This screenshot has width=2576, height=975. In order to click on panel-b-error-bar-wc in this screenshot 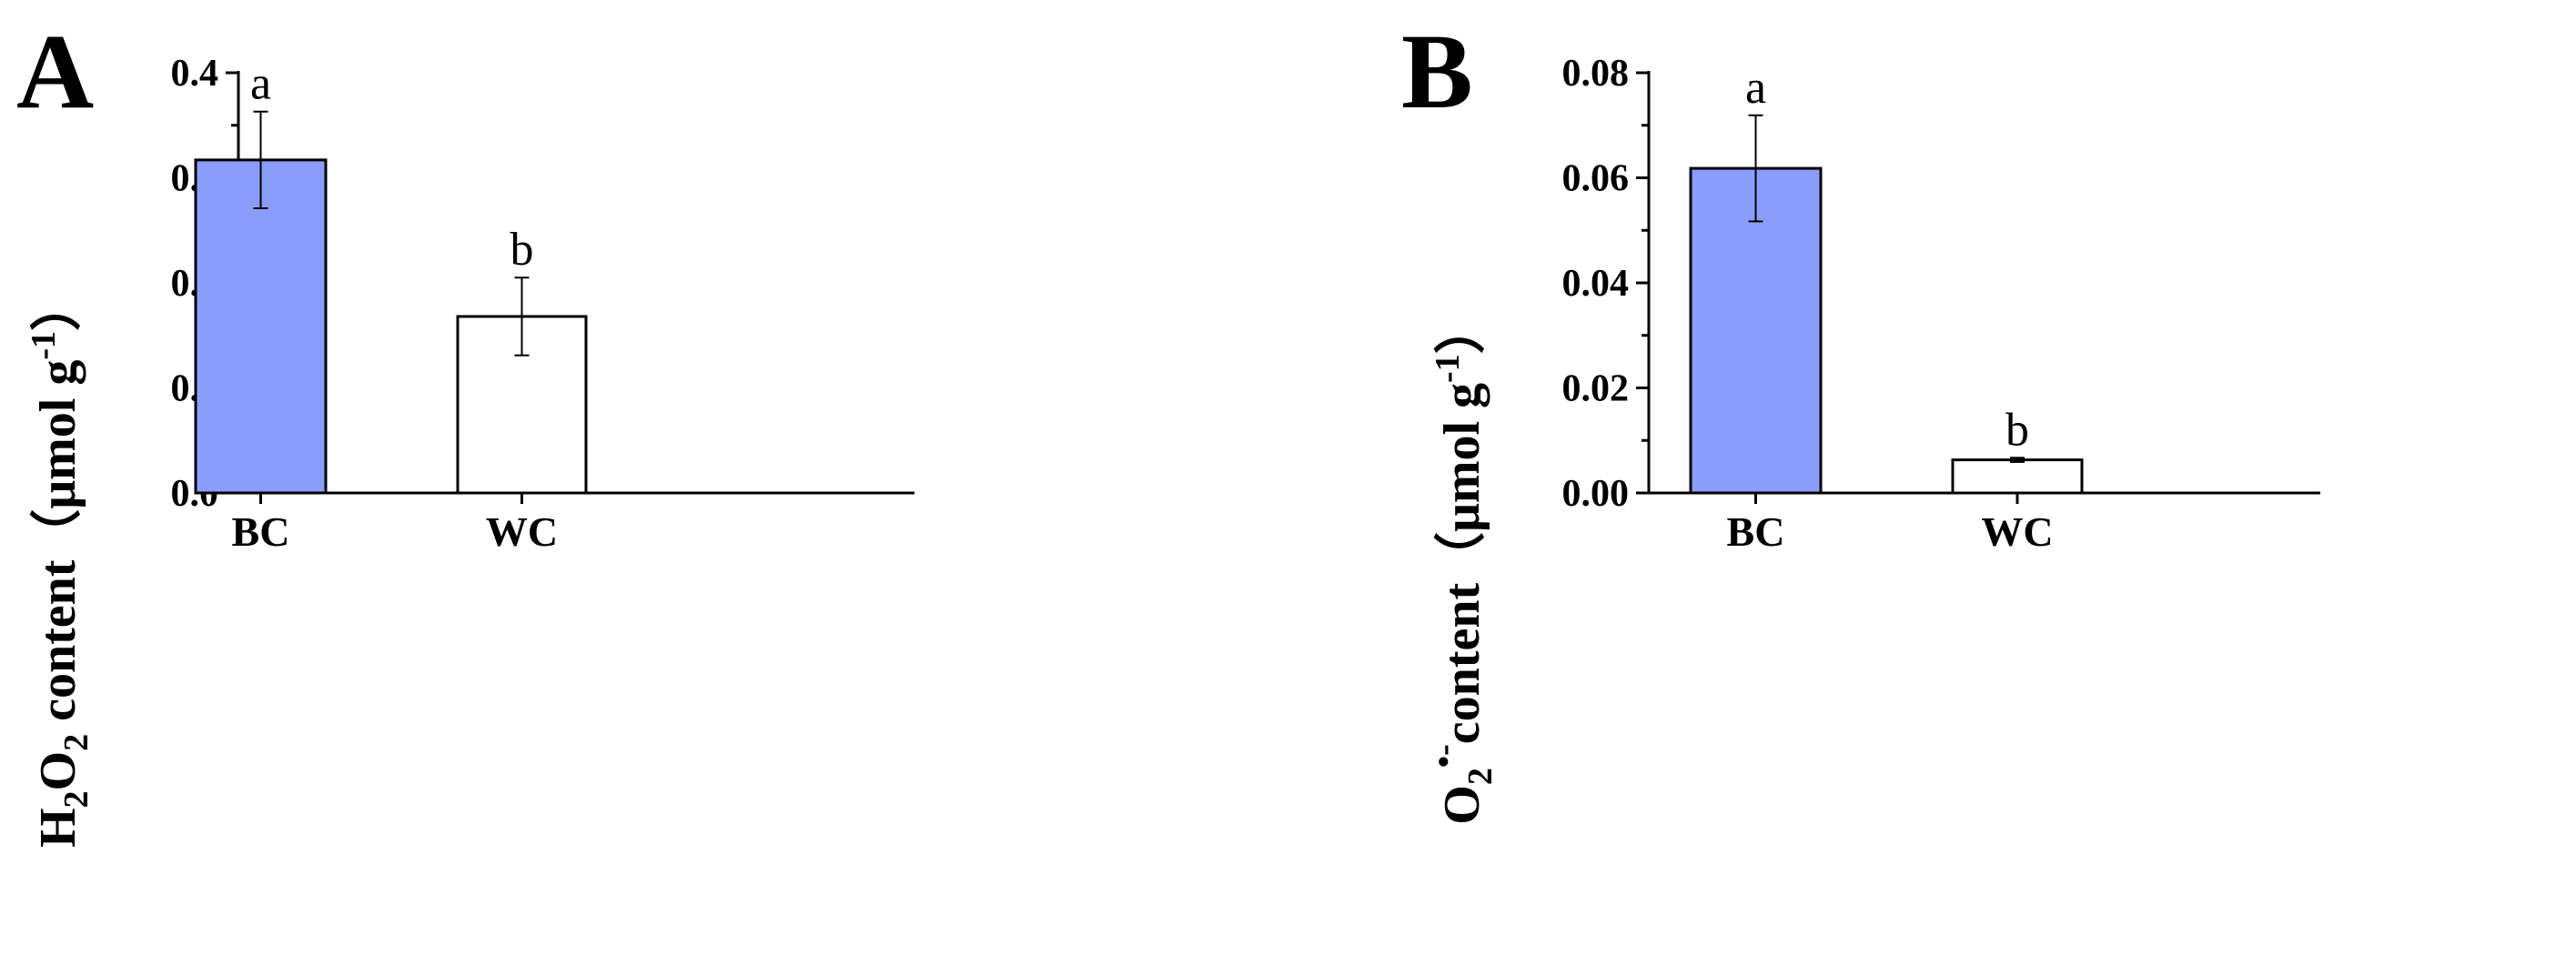, I will do `click(2017, 460)`.